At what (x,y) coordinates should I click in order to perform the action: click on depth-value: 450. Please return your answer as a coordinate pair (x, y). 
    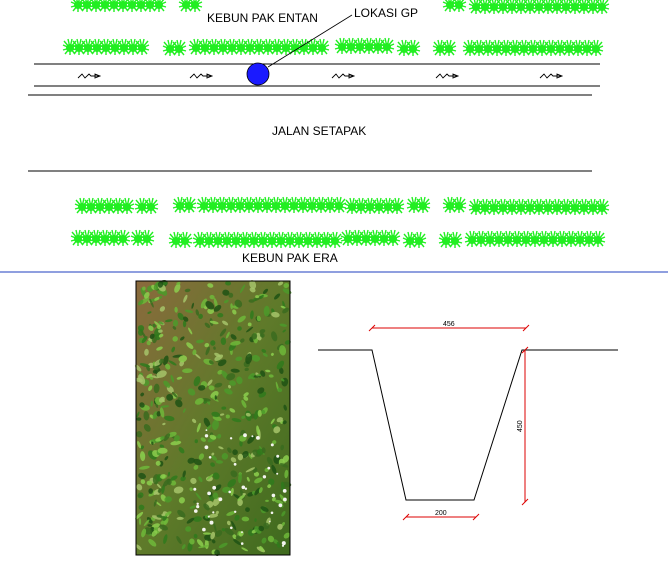
    Looking at the image, I should click on (520, 426).